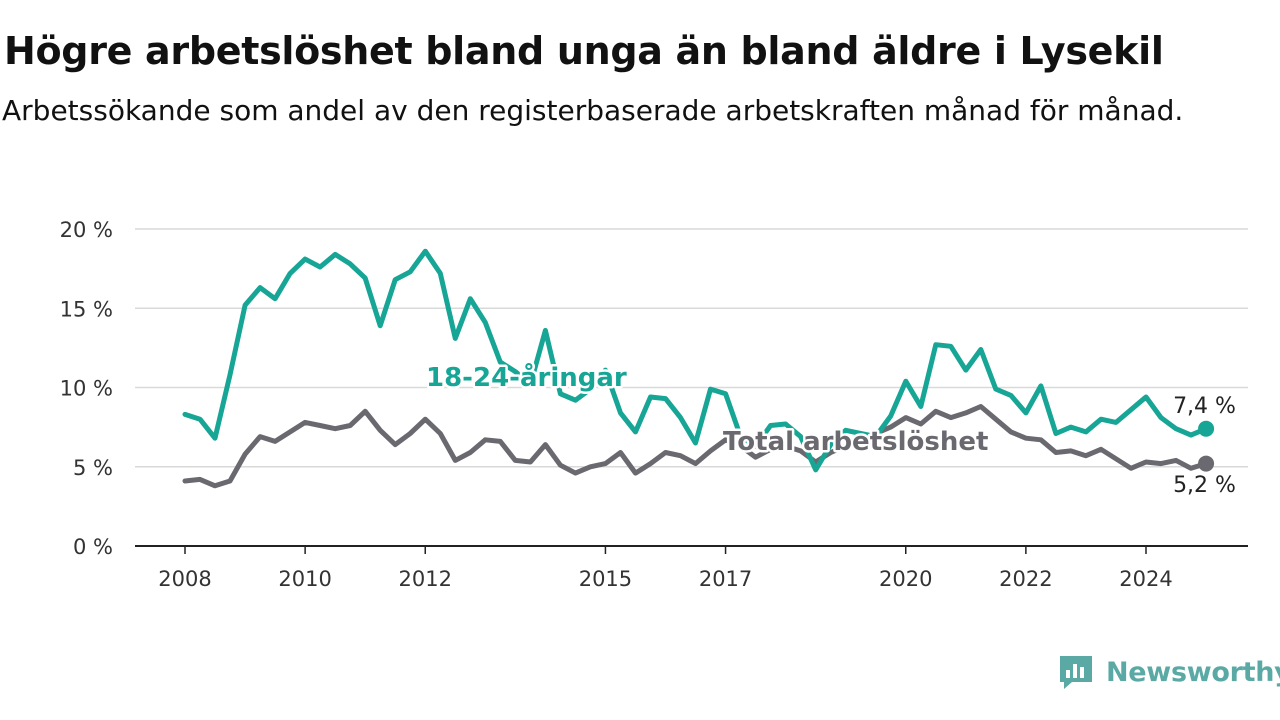 The width and height of the screenshot is (1280, 720). Describe the element at coordinates (184, 579) in the screenshot. I see `x-tick-label: 2008` at that location.